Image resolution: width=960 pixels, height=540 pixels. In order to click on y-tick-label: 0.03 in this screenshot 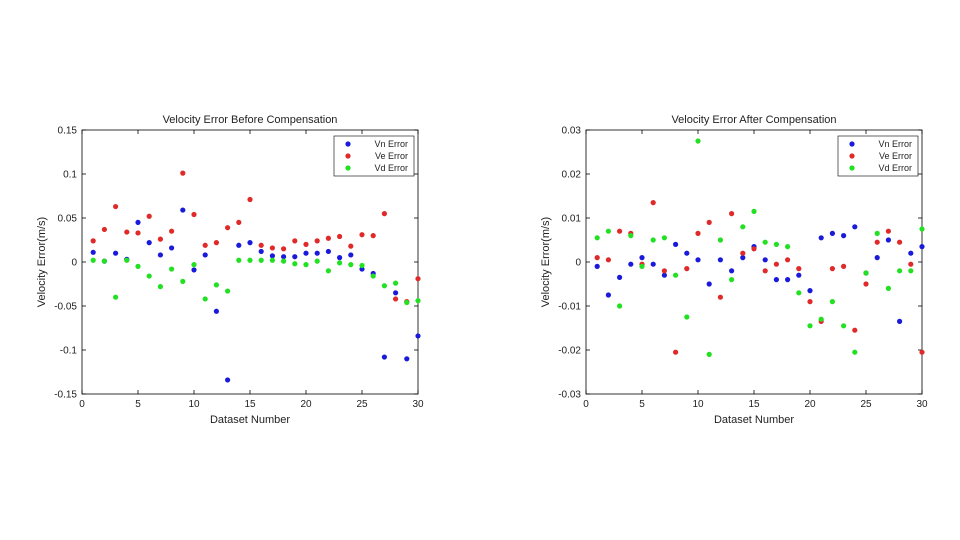, I will do `click(572, 131)`.